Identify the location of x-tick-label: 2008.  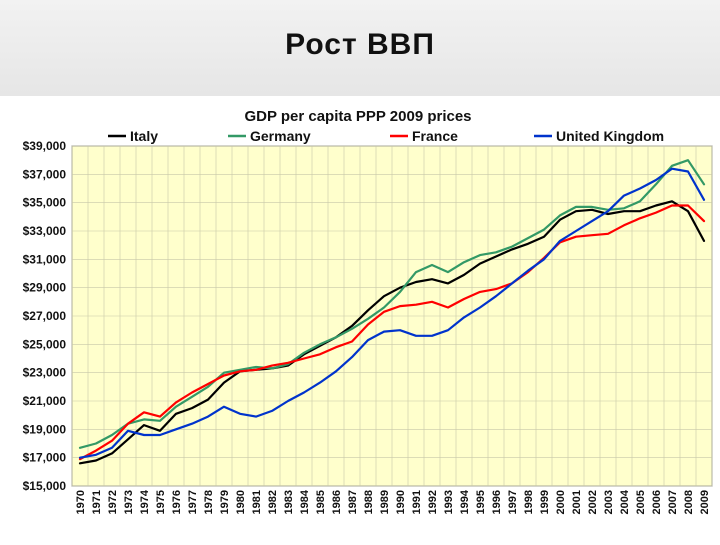
(689, 502).